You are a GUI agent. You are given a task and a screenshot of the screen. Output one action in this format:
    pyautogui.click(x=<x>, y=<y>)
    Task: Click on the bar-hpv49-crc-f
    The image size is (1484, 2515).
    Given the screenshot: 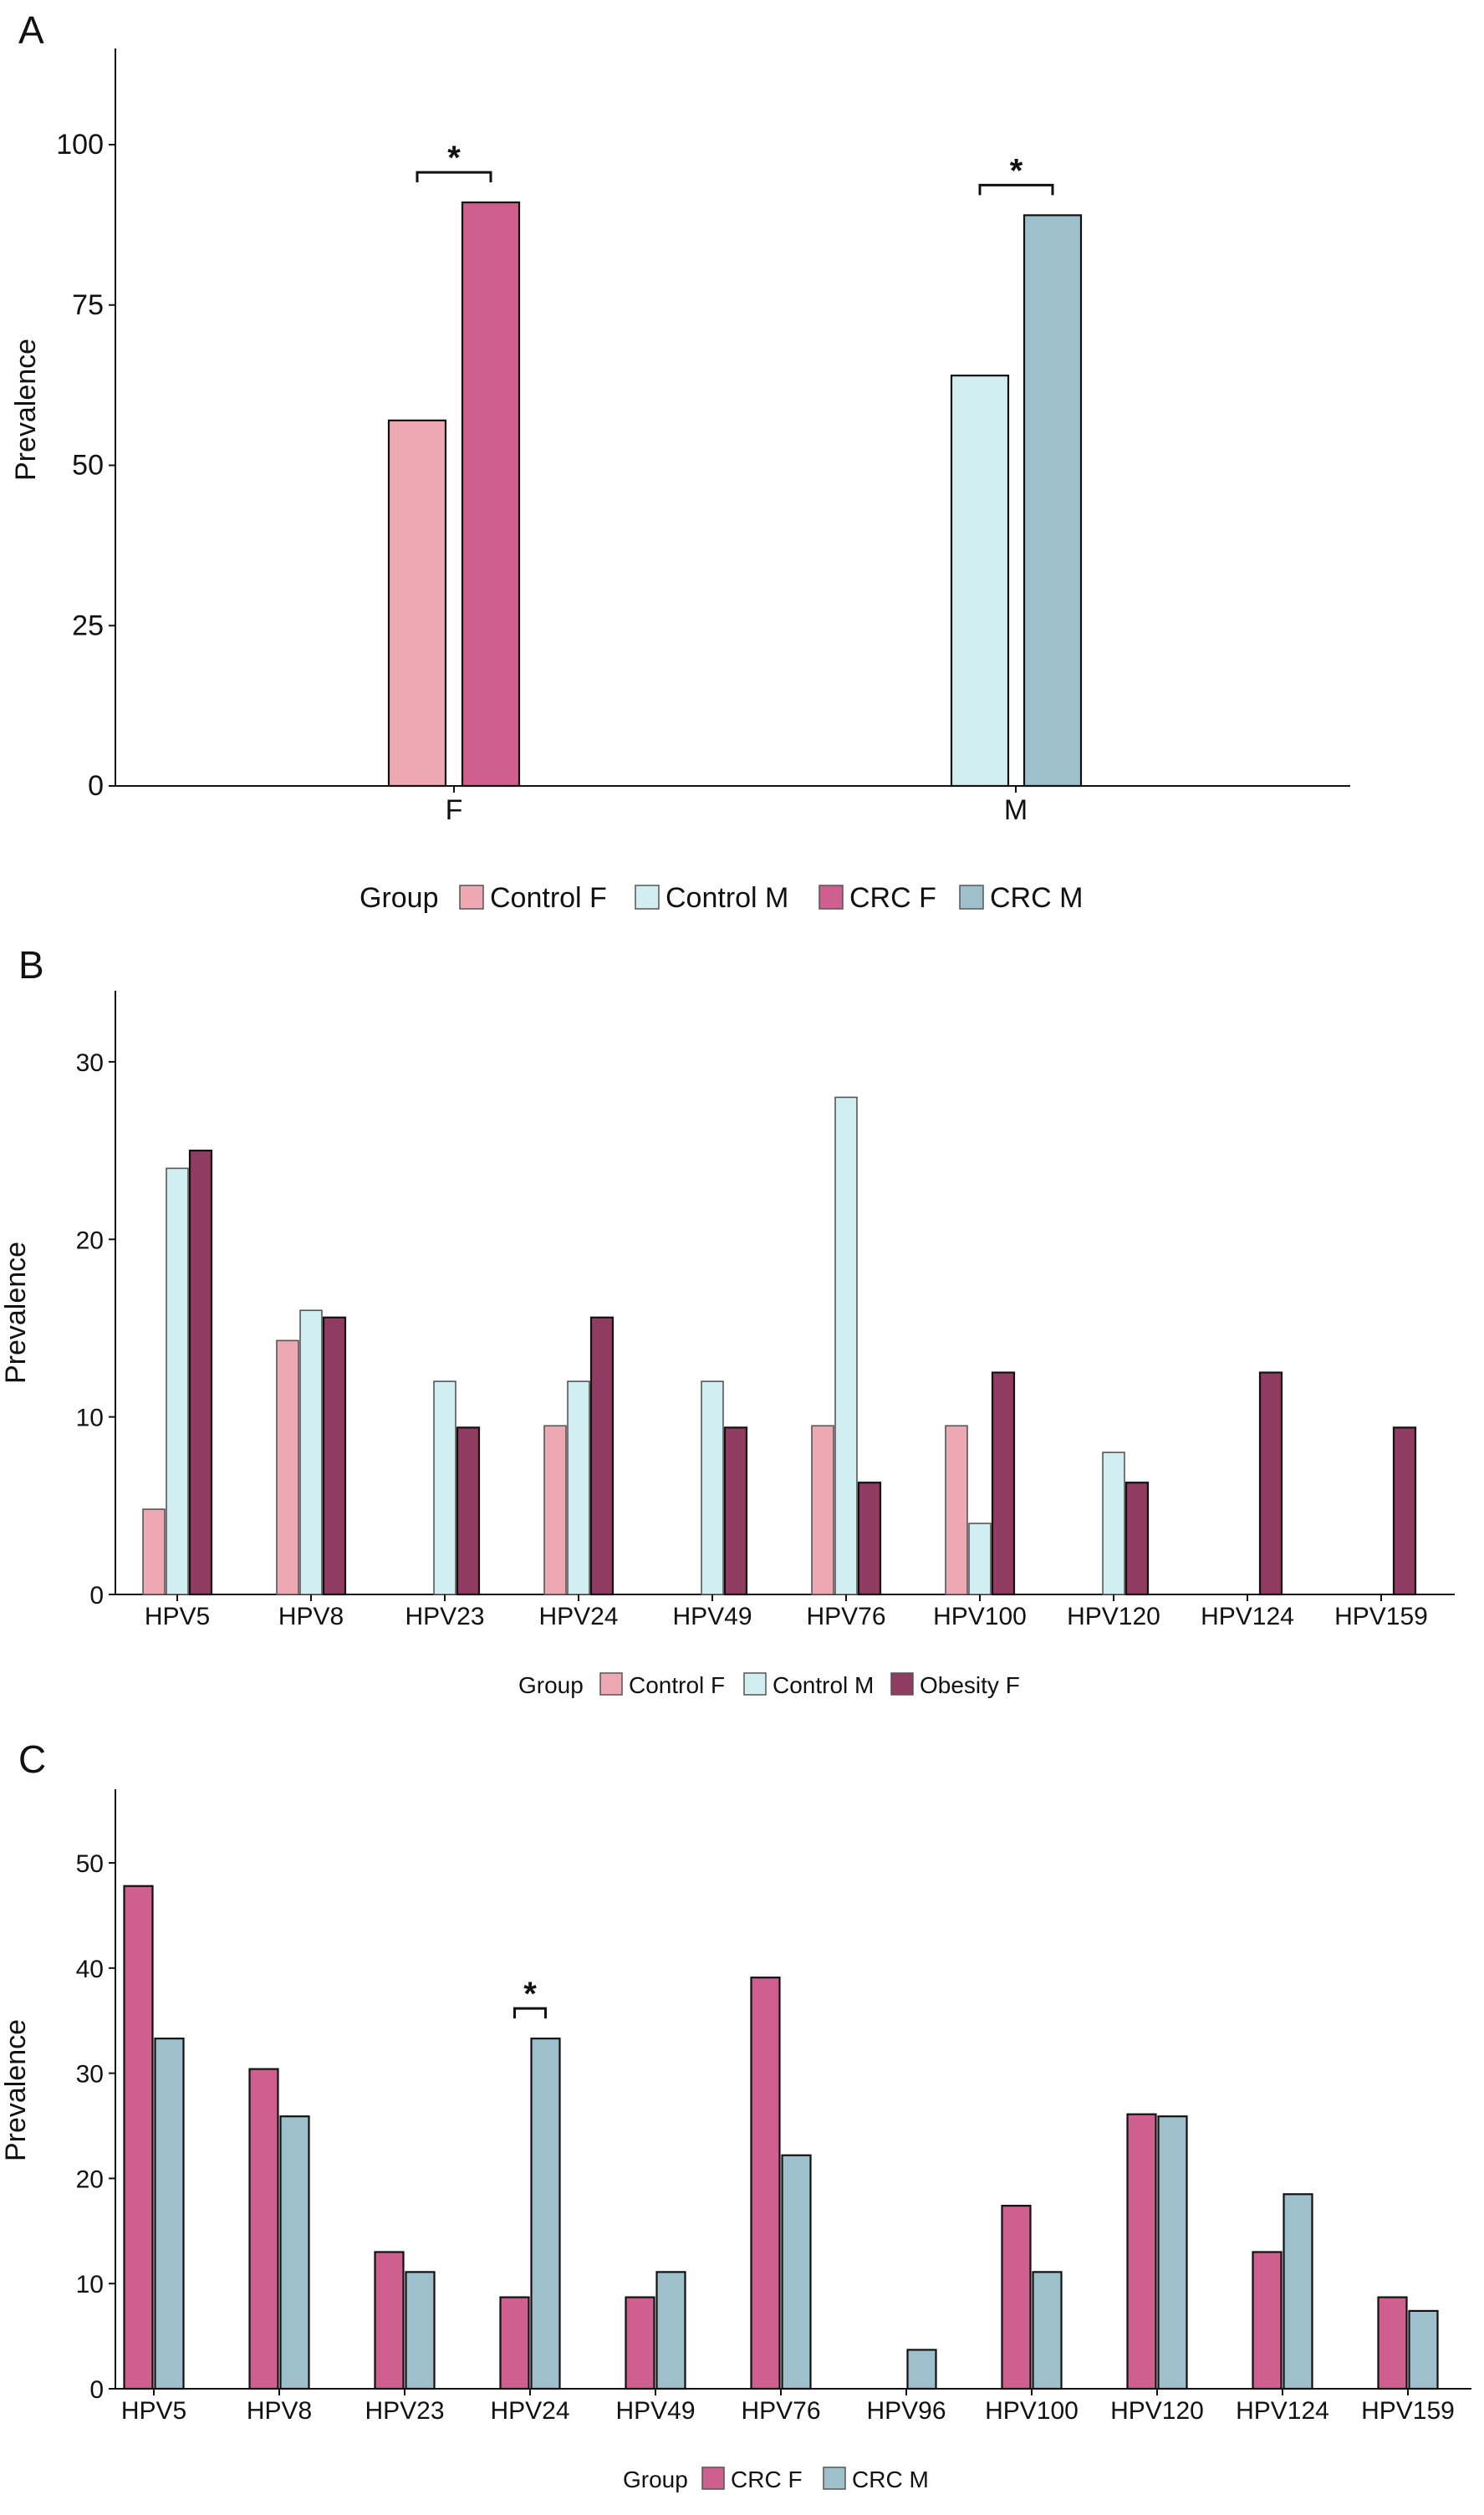 What is the action you would take?
    pyautogui.click(x=640, y=2343)
    